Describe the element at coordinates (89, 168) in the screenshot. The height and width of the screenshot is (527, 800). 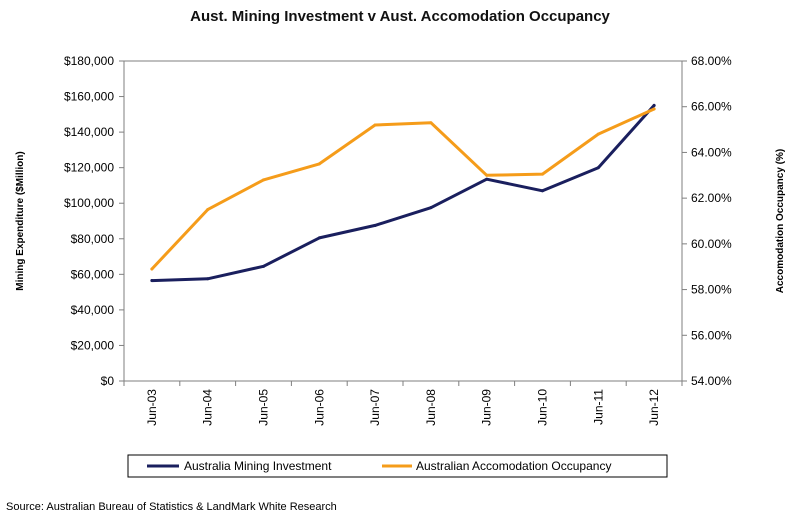
I see `left-tick-label: $120,000` at that location.